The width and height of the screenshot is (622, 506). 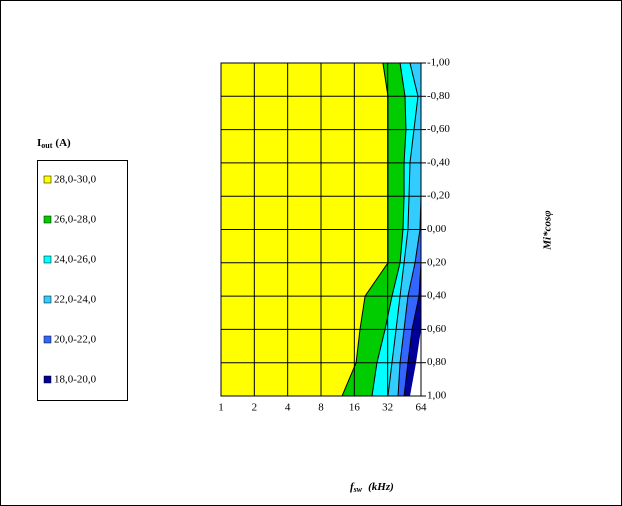 I want to click on y-axis-label: Mi*cosφ, so click(x=548, y=230).